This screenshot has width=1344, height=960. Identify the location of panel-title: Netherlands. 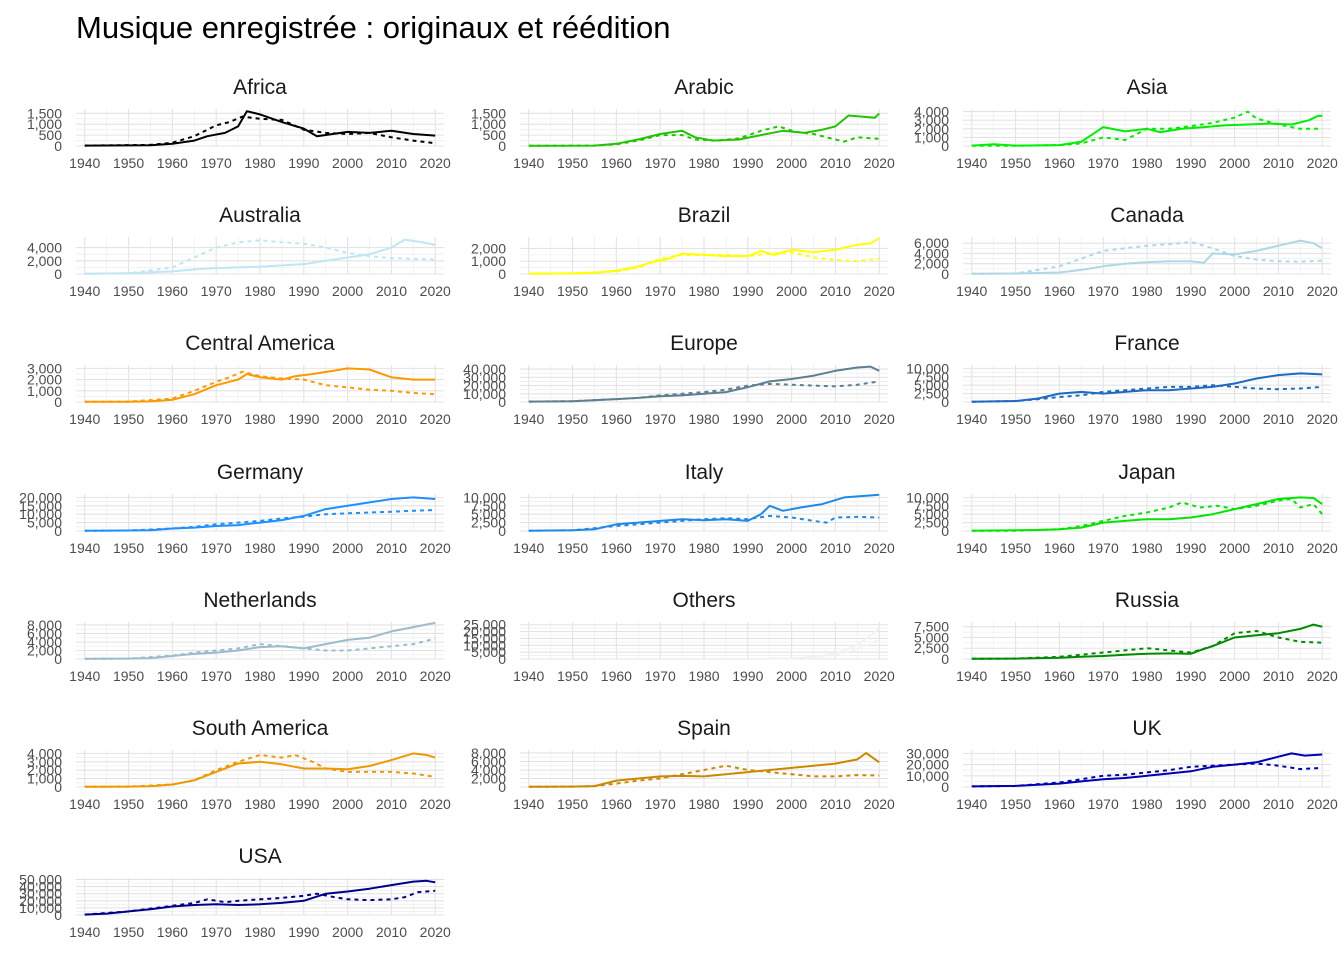
(259, 600).